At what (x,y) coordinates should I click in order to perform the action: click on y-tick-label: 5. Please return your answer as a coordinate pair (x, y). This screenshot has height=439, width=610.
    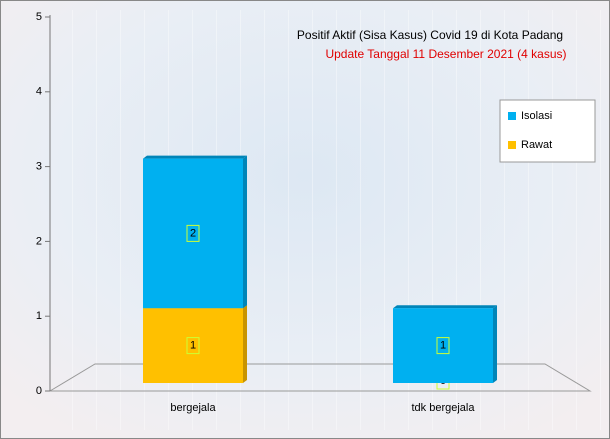
    Looking at the image, I should click on (39, 17).